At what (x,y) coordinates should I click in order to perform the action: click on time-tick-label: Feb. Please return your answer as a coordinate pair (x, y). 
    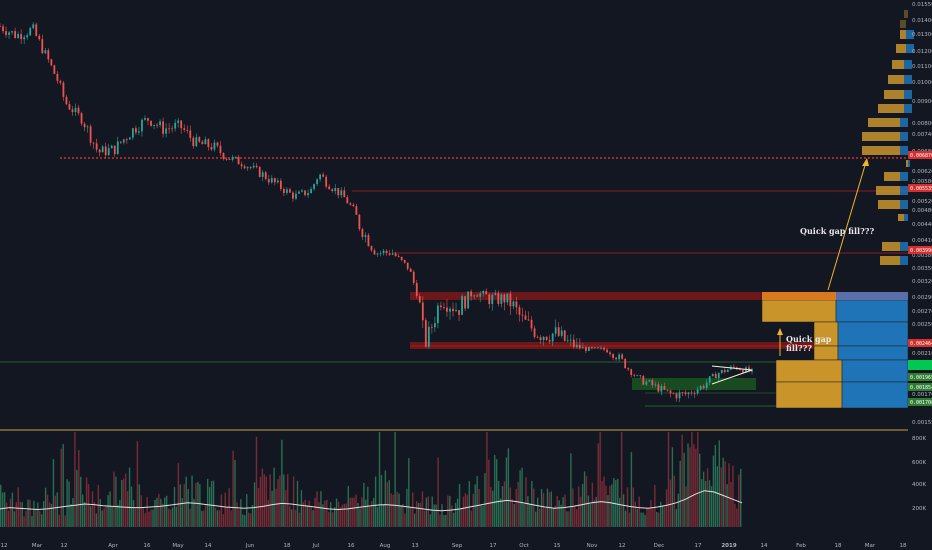
    Looking at the image, I should click on (801, 546).